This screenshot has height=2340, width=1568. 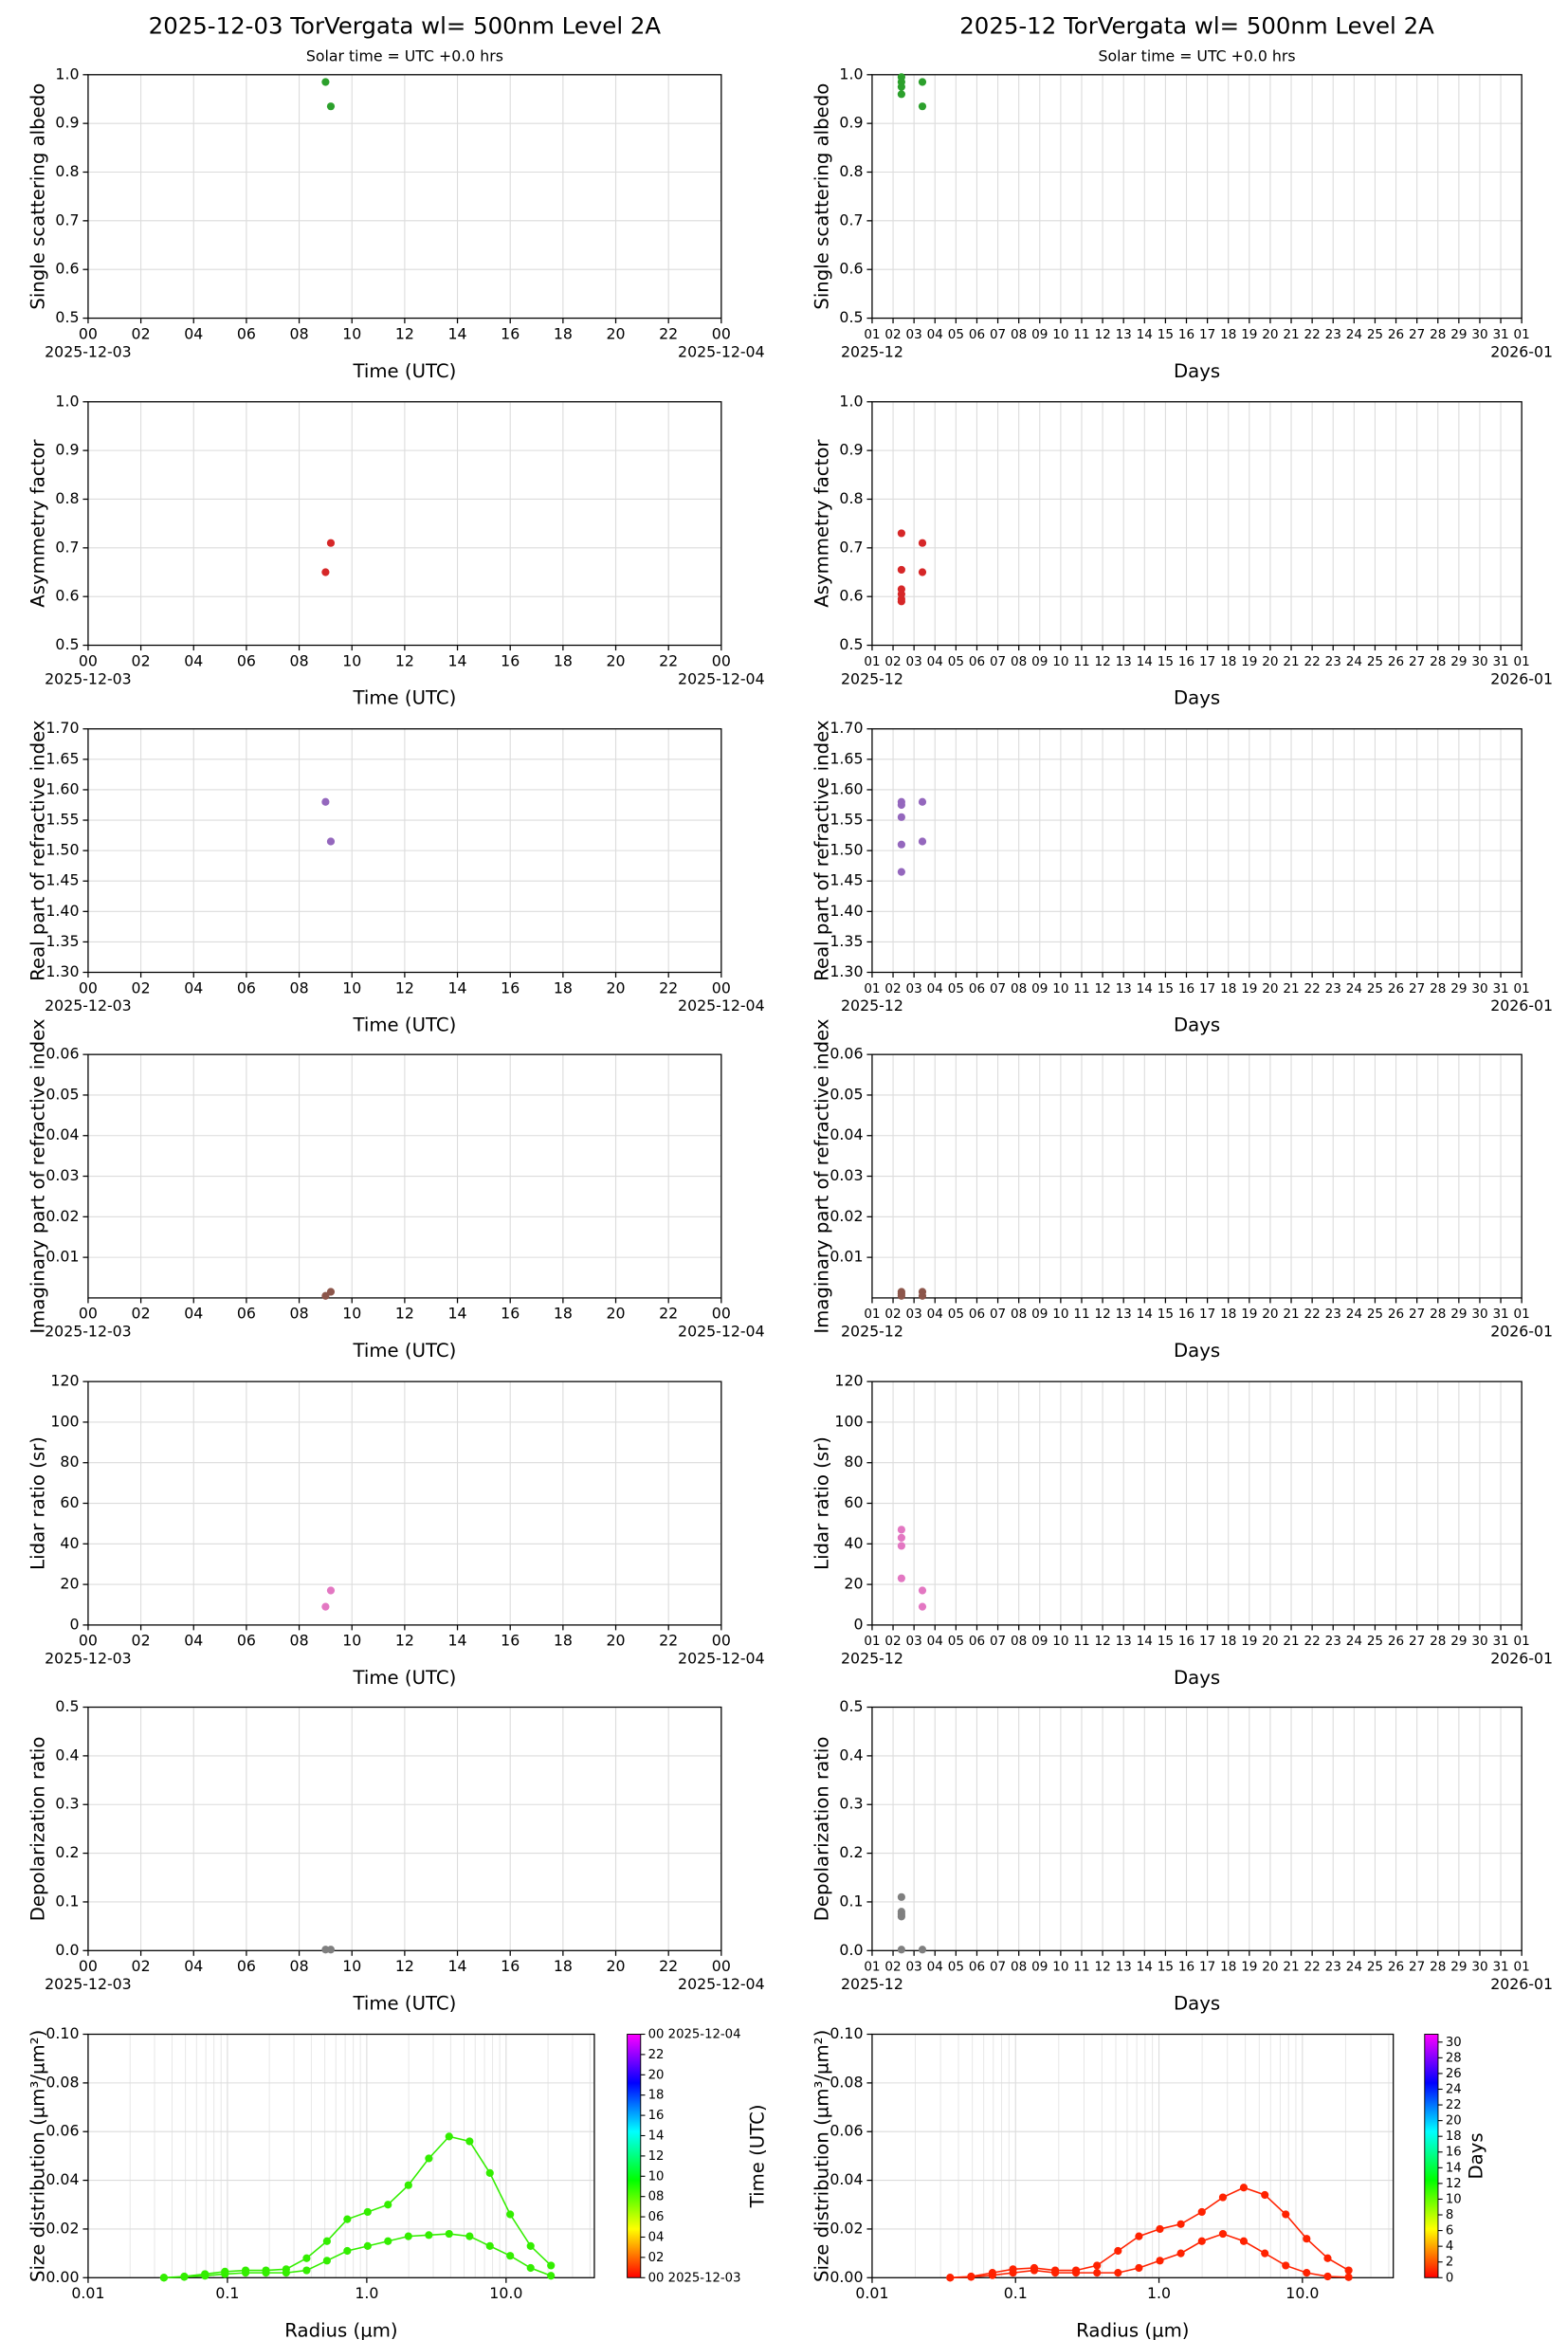 What do you see at coordinates (1166, 1967) in the screenshot?
I see `x-tick-label: 15` at bounding box center [1166, 1967].